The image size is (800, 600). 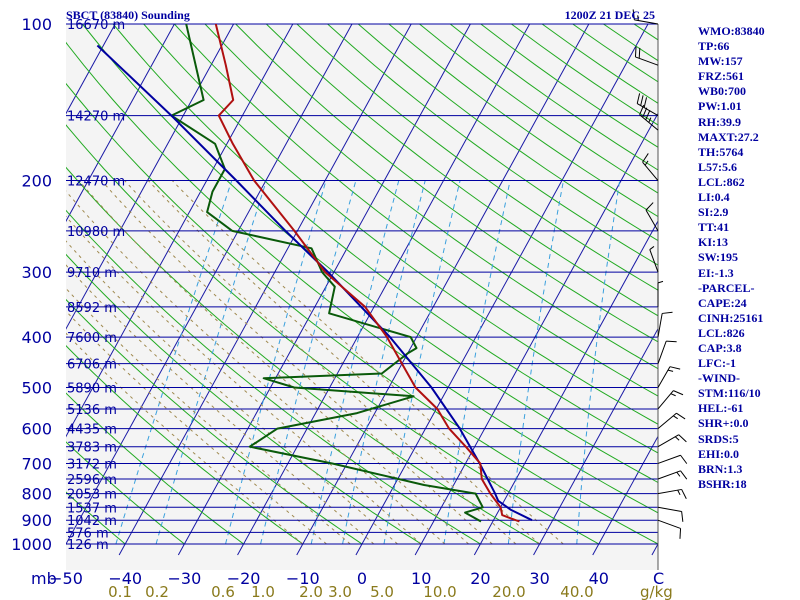 What do you see at coordinates (96, 25) in the screenshot?
I see `height-label: 16670 m` at bounding box center [96, 25].